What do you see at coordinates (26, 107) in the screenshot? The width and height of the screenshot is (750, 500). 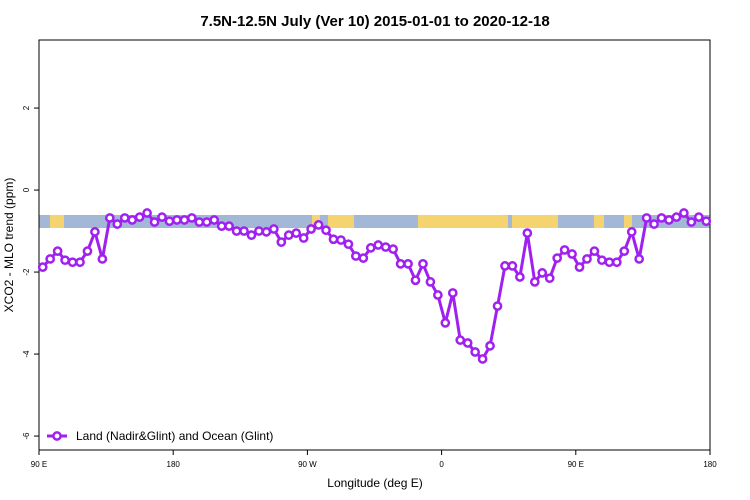 I see `y-tick-label: 2` at bounding box center [26, 107].